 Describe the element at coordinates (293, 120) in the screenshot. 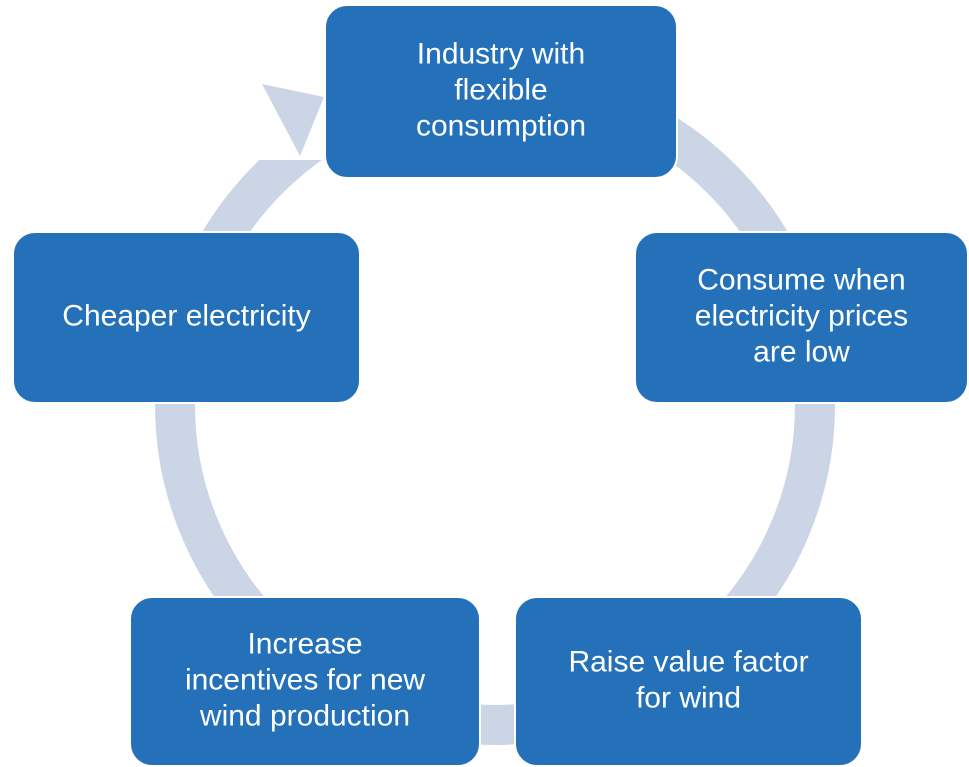

I see `cycle-arrowhead` at that location.